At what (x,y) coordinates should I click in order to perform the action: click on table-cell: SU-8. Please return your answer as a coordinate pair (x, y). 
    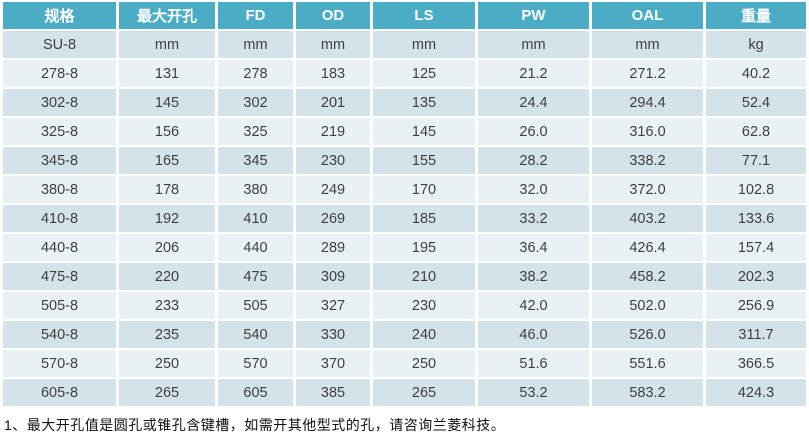
    Looking at the image, I should click on (59, 44).